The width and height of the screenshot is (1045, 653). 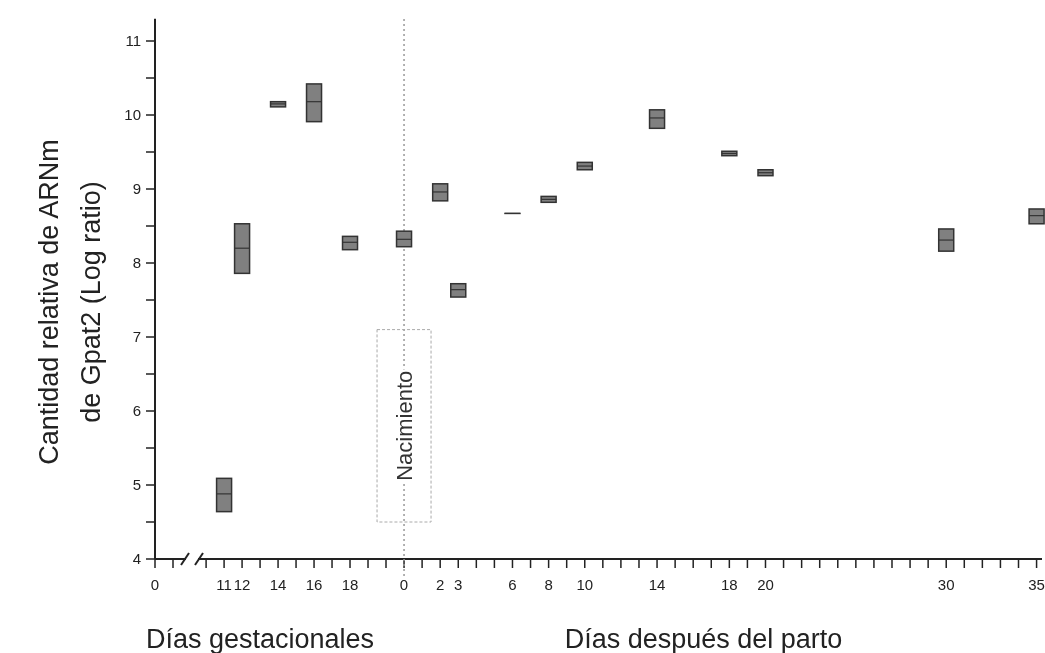 What do you see at coordinates (136, 558) in the screenshot?
I see `y-tick-label: 4` at bounding box center [136, 558].